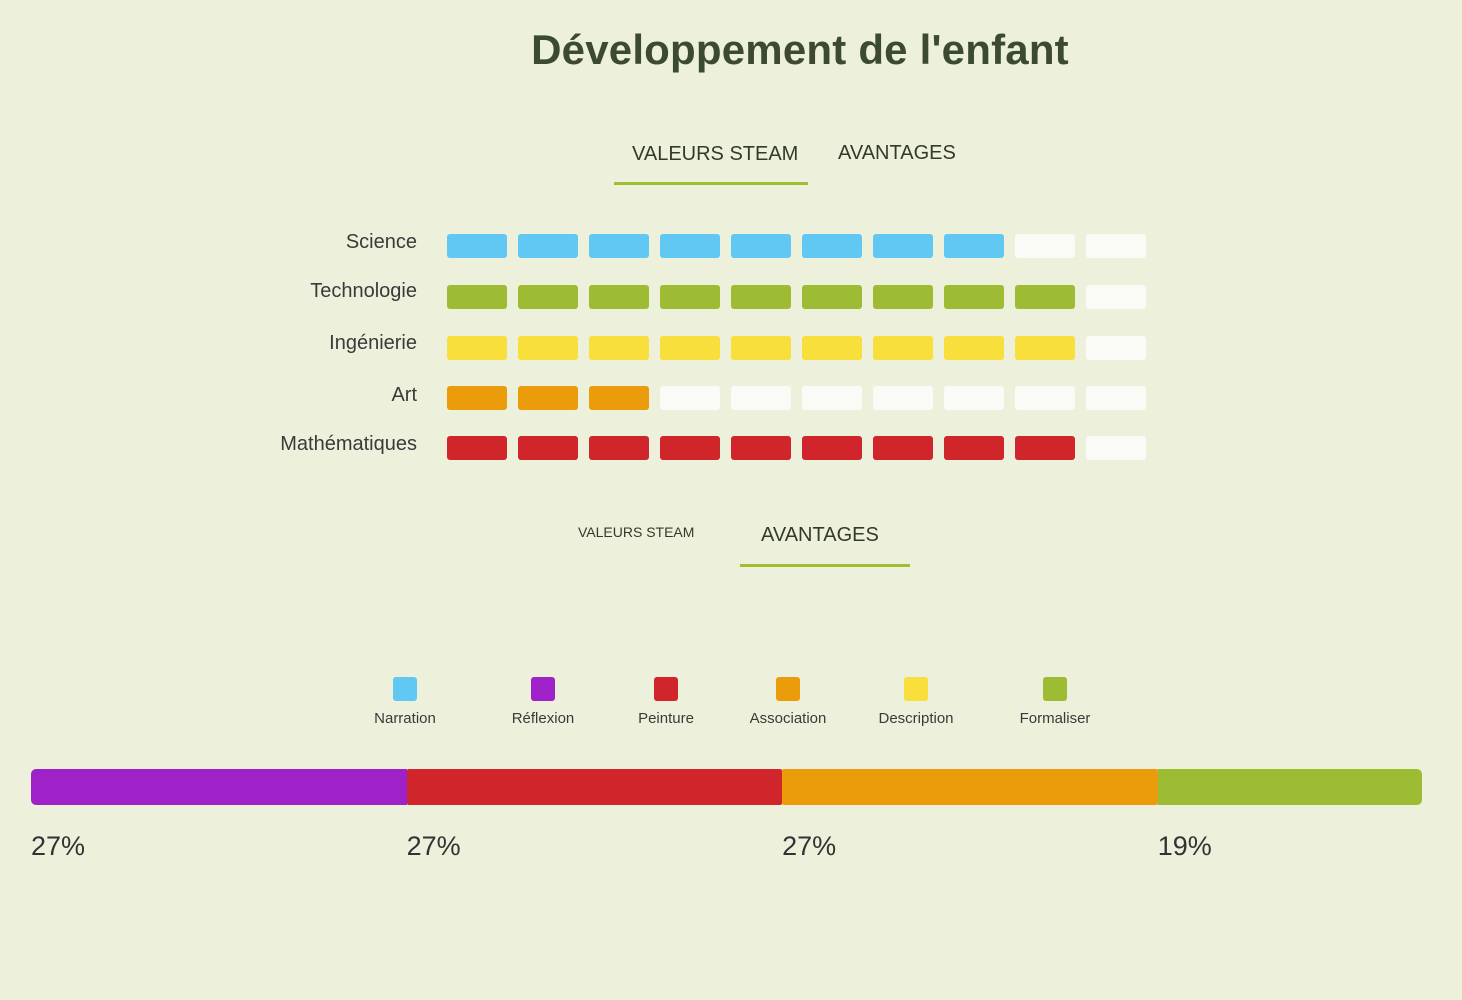 The image size is (1462, 1000). What do you see at coordinates (543, 718) in the screenshot?
I see `legend-label: Réflexion` at bounding box center [543, 718].